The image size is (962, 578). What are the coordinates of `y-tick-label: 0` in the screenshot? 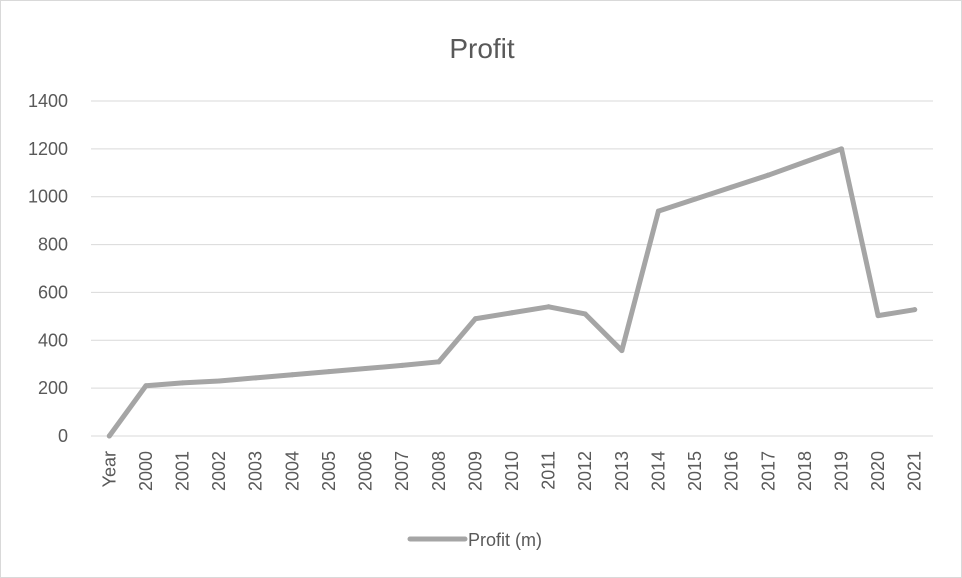 It's located at (63, 436).